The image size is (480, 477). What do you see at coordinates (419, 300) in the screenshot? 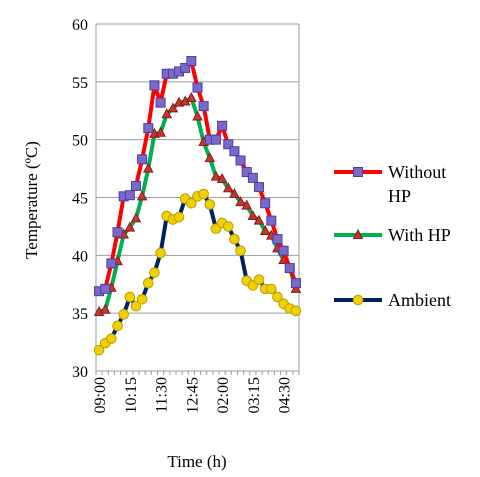
I see `legend-label: Ambient` at bounding box center [419, 300].